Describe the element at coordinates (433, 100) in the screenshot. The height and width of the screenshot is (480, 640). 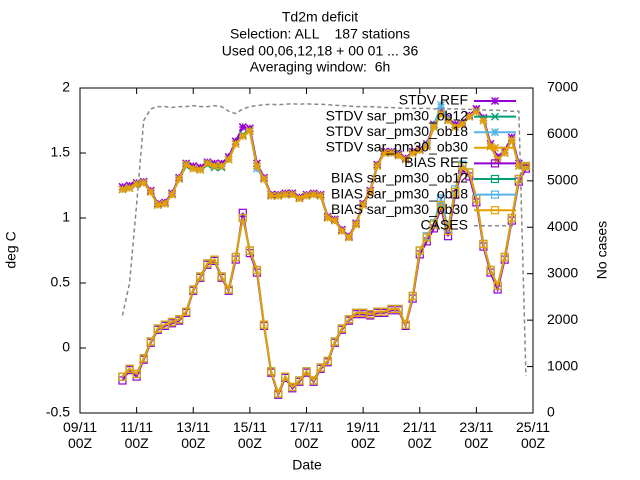
I see `legend-label: STDV REF` at that location.